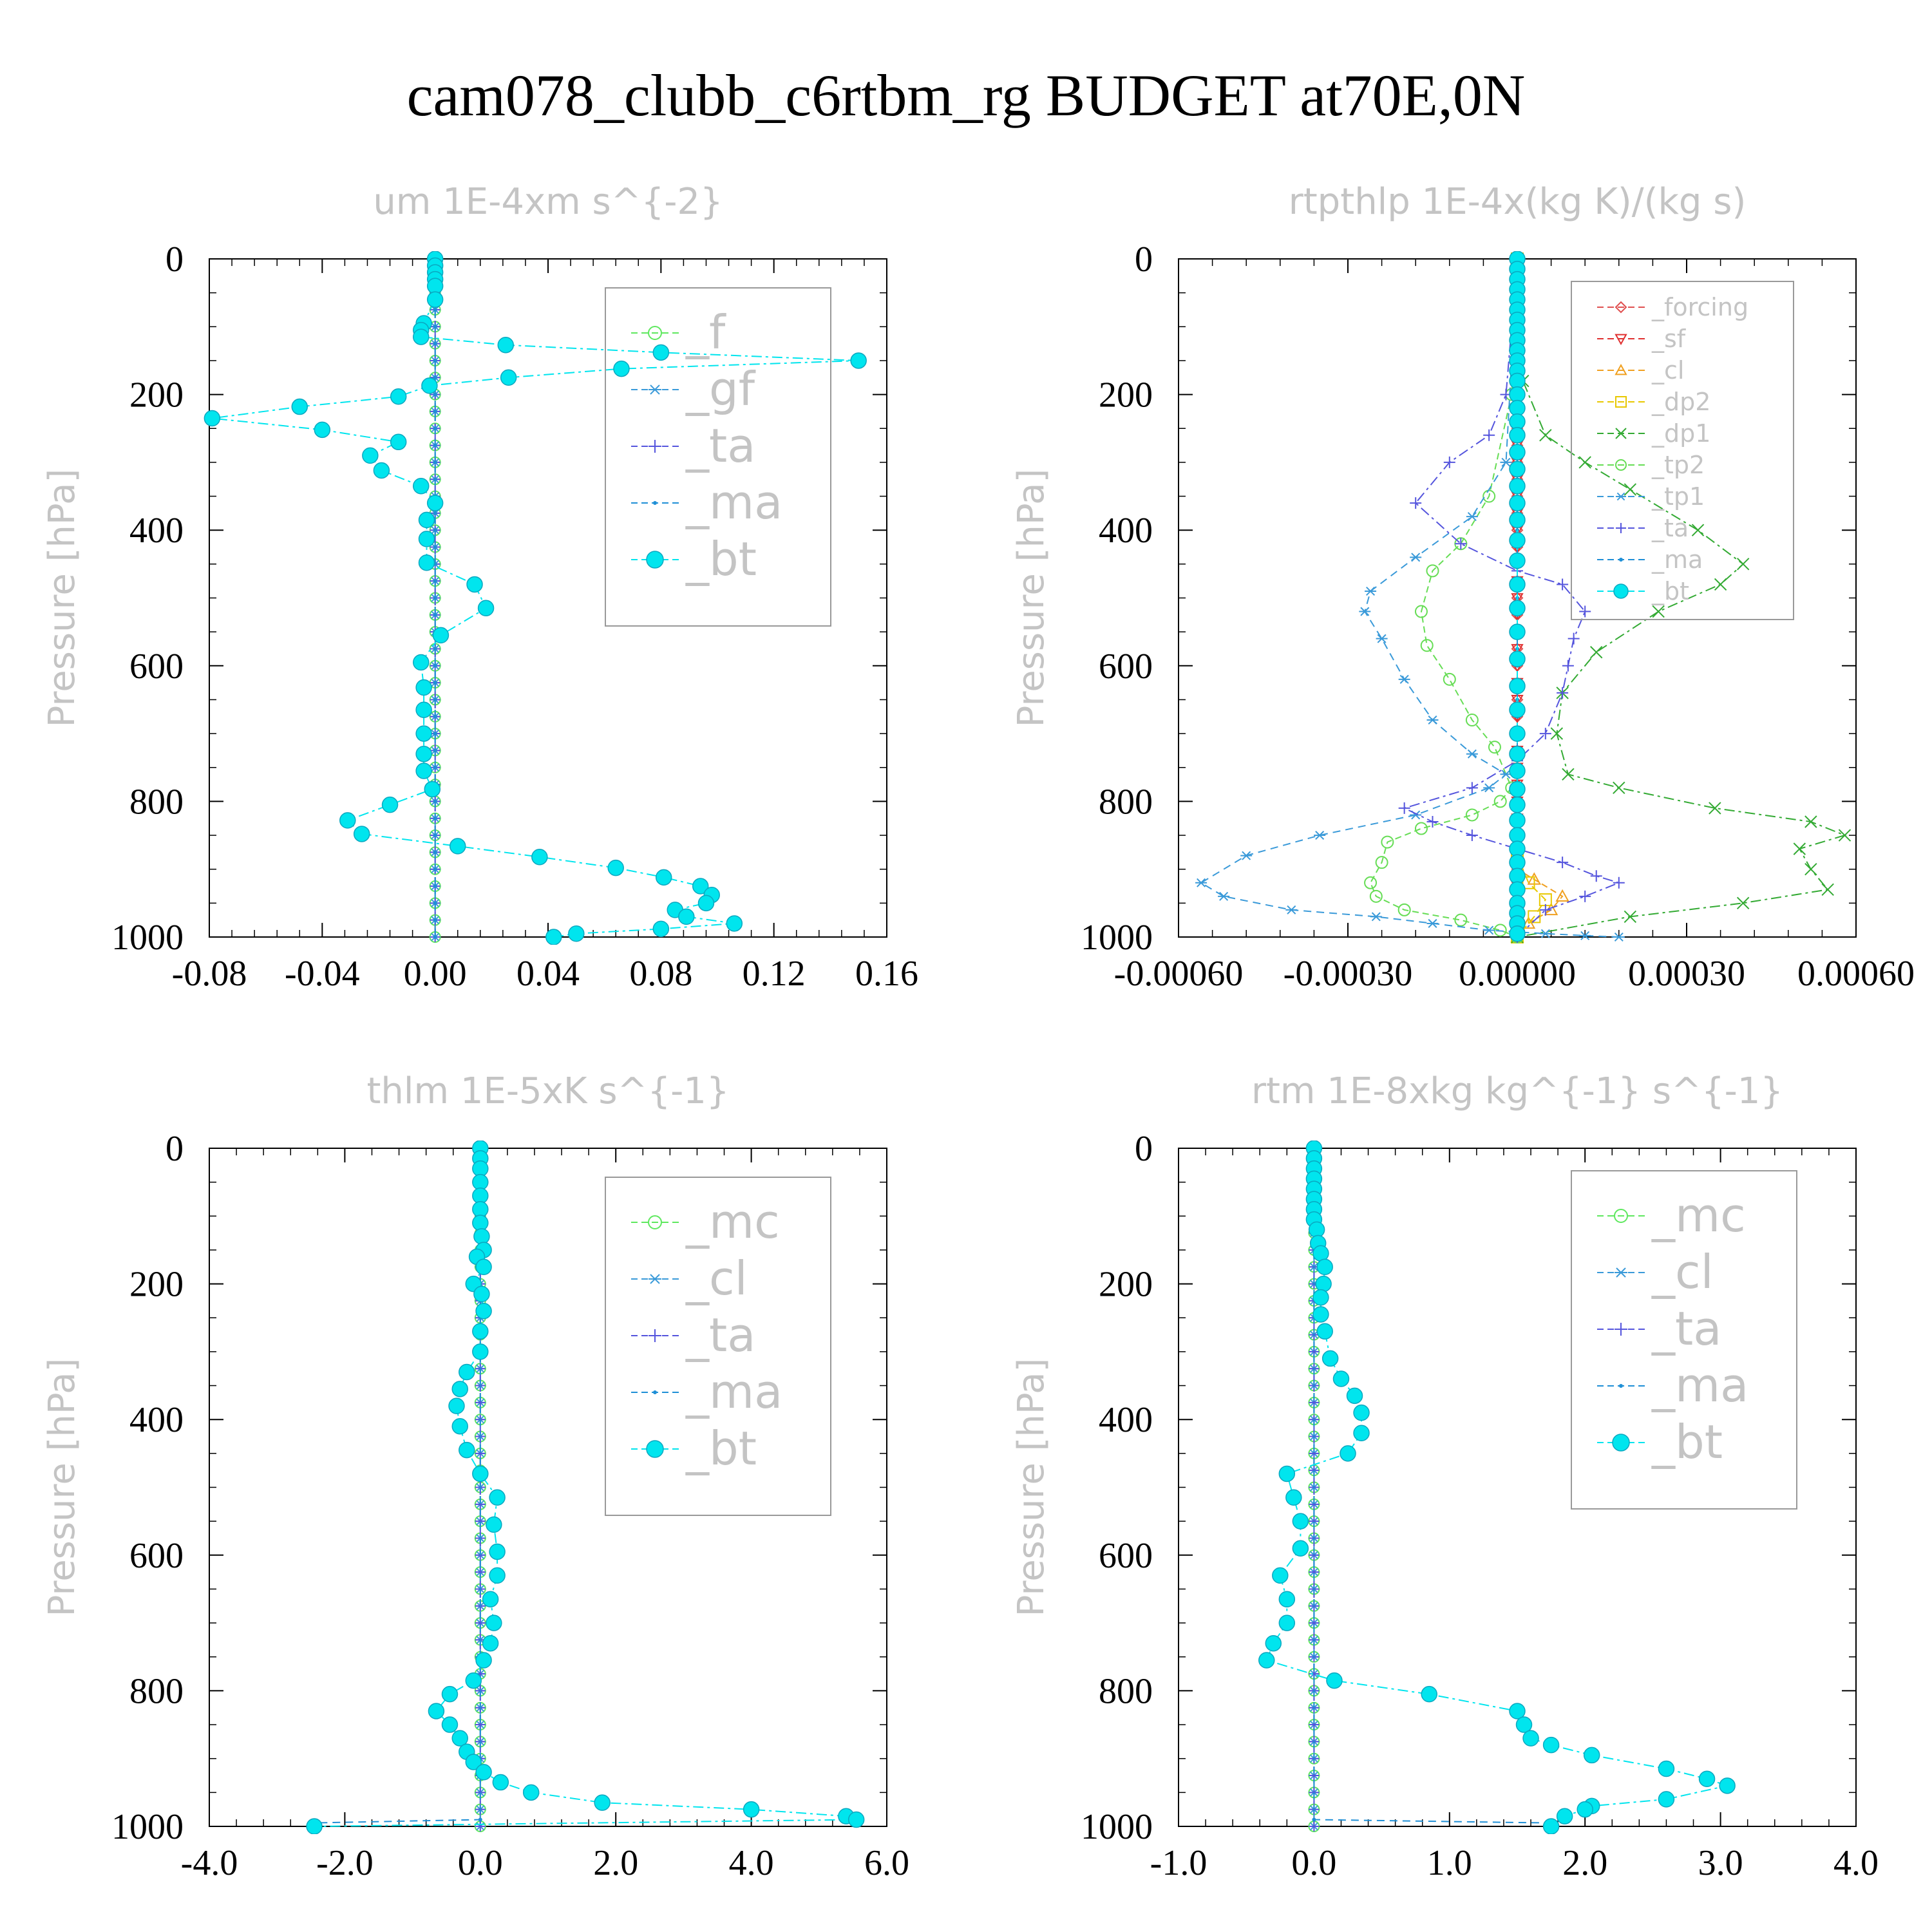 The image size is (1932, 1932). What do you see at coordinates (733, 502) in the screenshot?
I see `legend-label: _ma` at bounding box center [733, 502].